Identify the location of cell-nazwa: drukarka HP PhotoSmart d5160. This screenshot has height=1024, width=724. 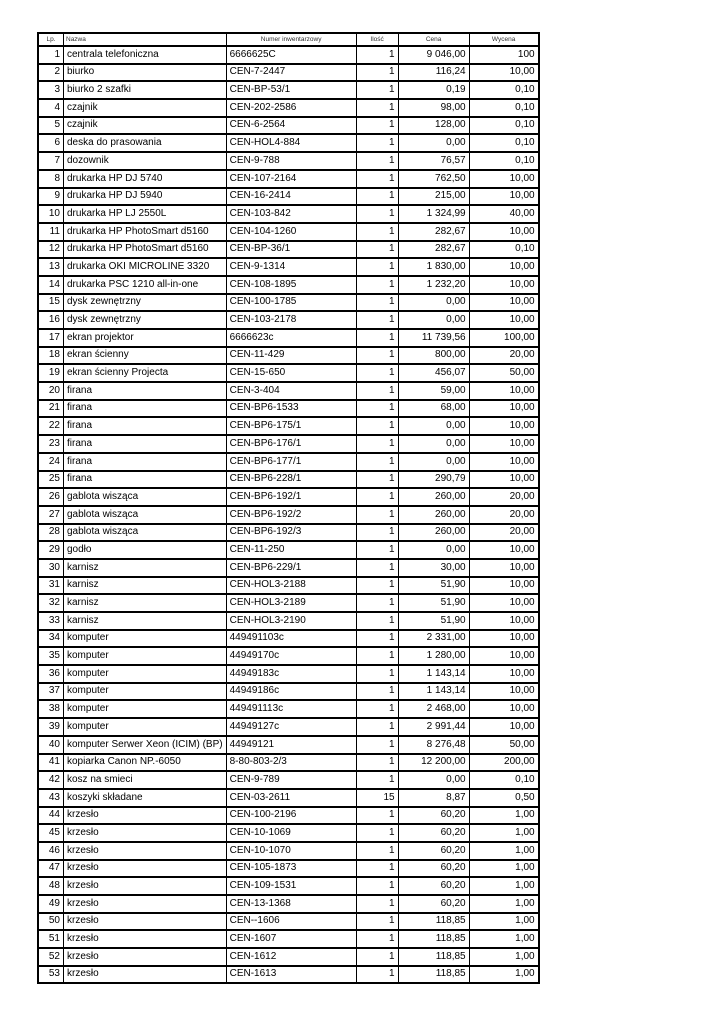
(145, 249).